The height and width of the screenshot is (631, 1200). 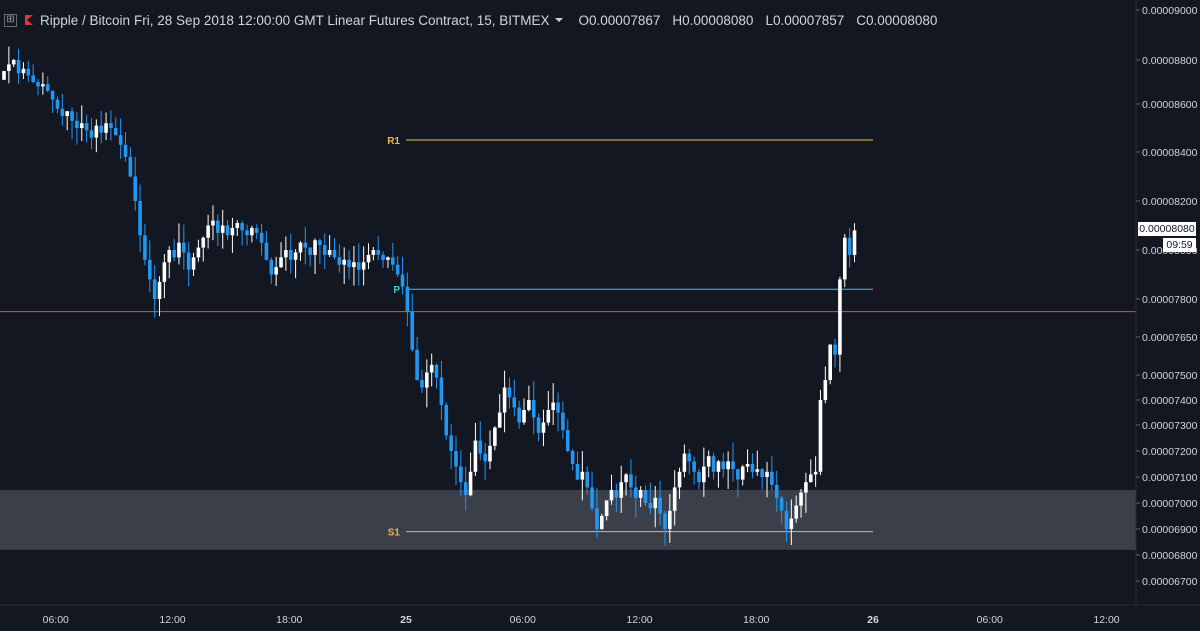 I want to click on time-tick-label: 26, so click(x=873, y=620).